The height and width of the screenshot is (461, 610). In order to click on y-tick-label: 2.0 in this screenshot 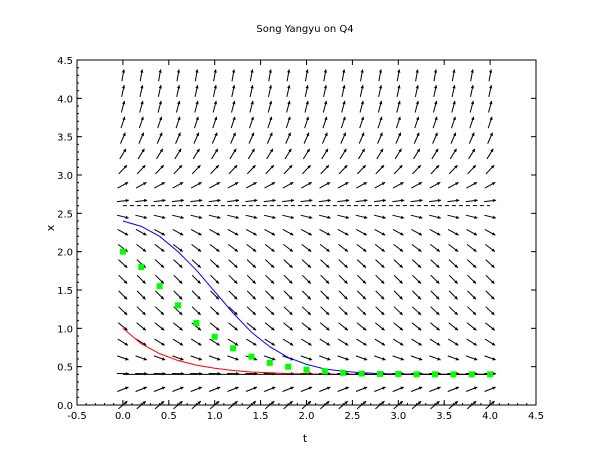, I will do `click(65, 253)`.